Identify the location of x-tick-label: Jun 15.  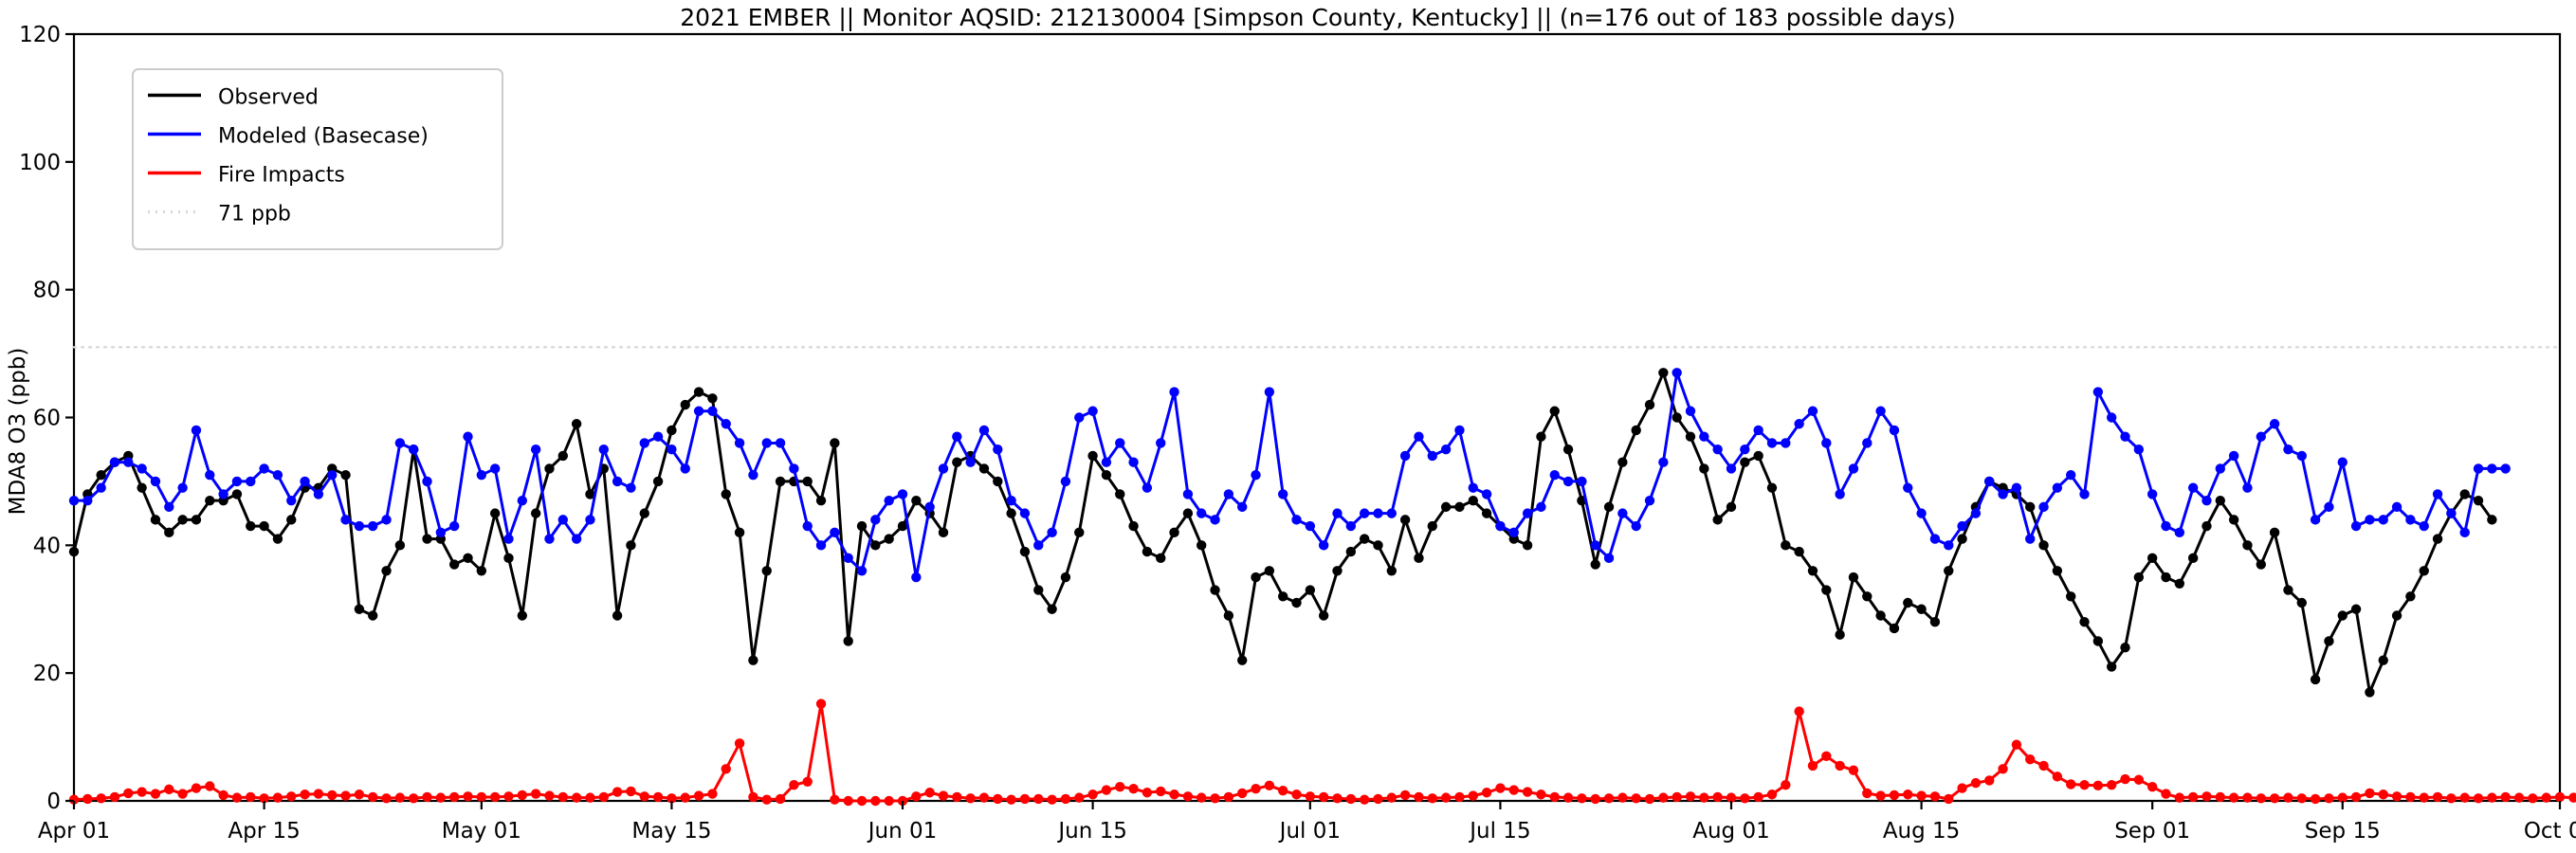
(1091, 831).